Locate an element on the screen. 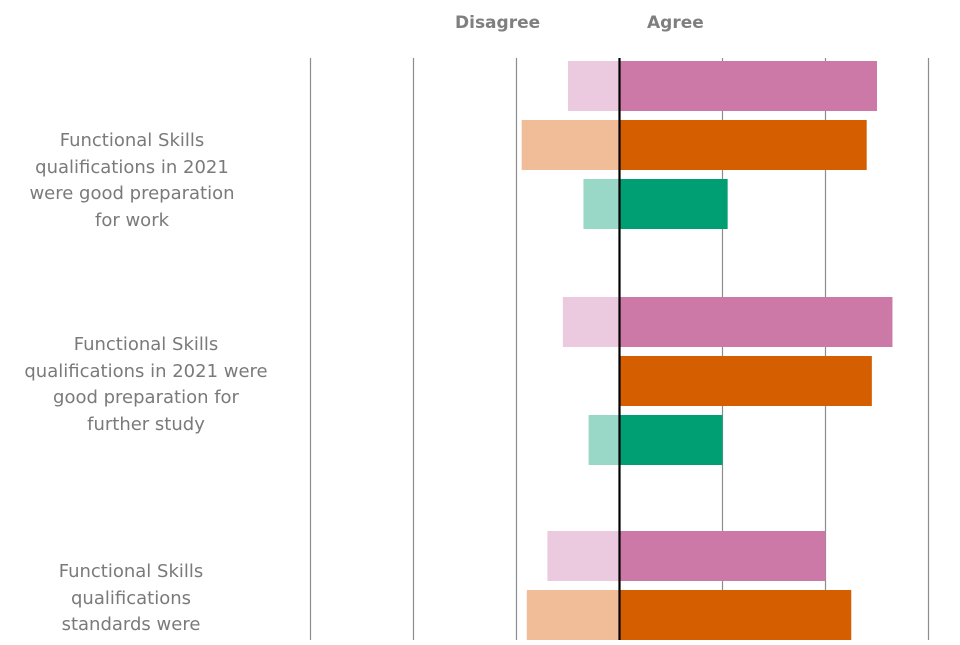 The image size is (960, 645). category-label-line: standards were is located at coordinates (131, 624).